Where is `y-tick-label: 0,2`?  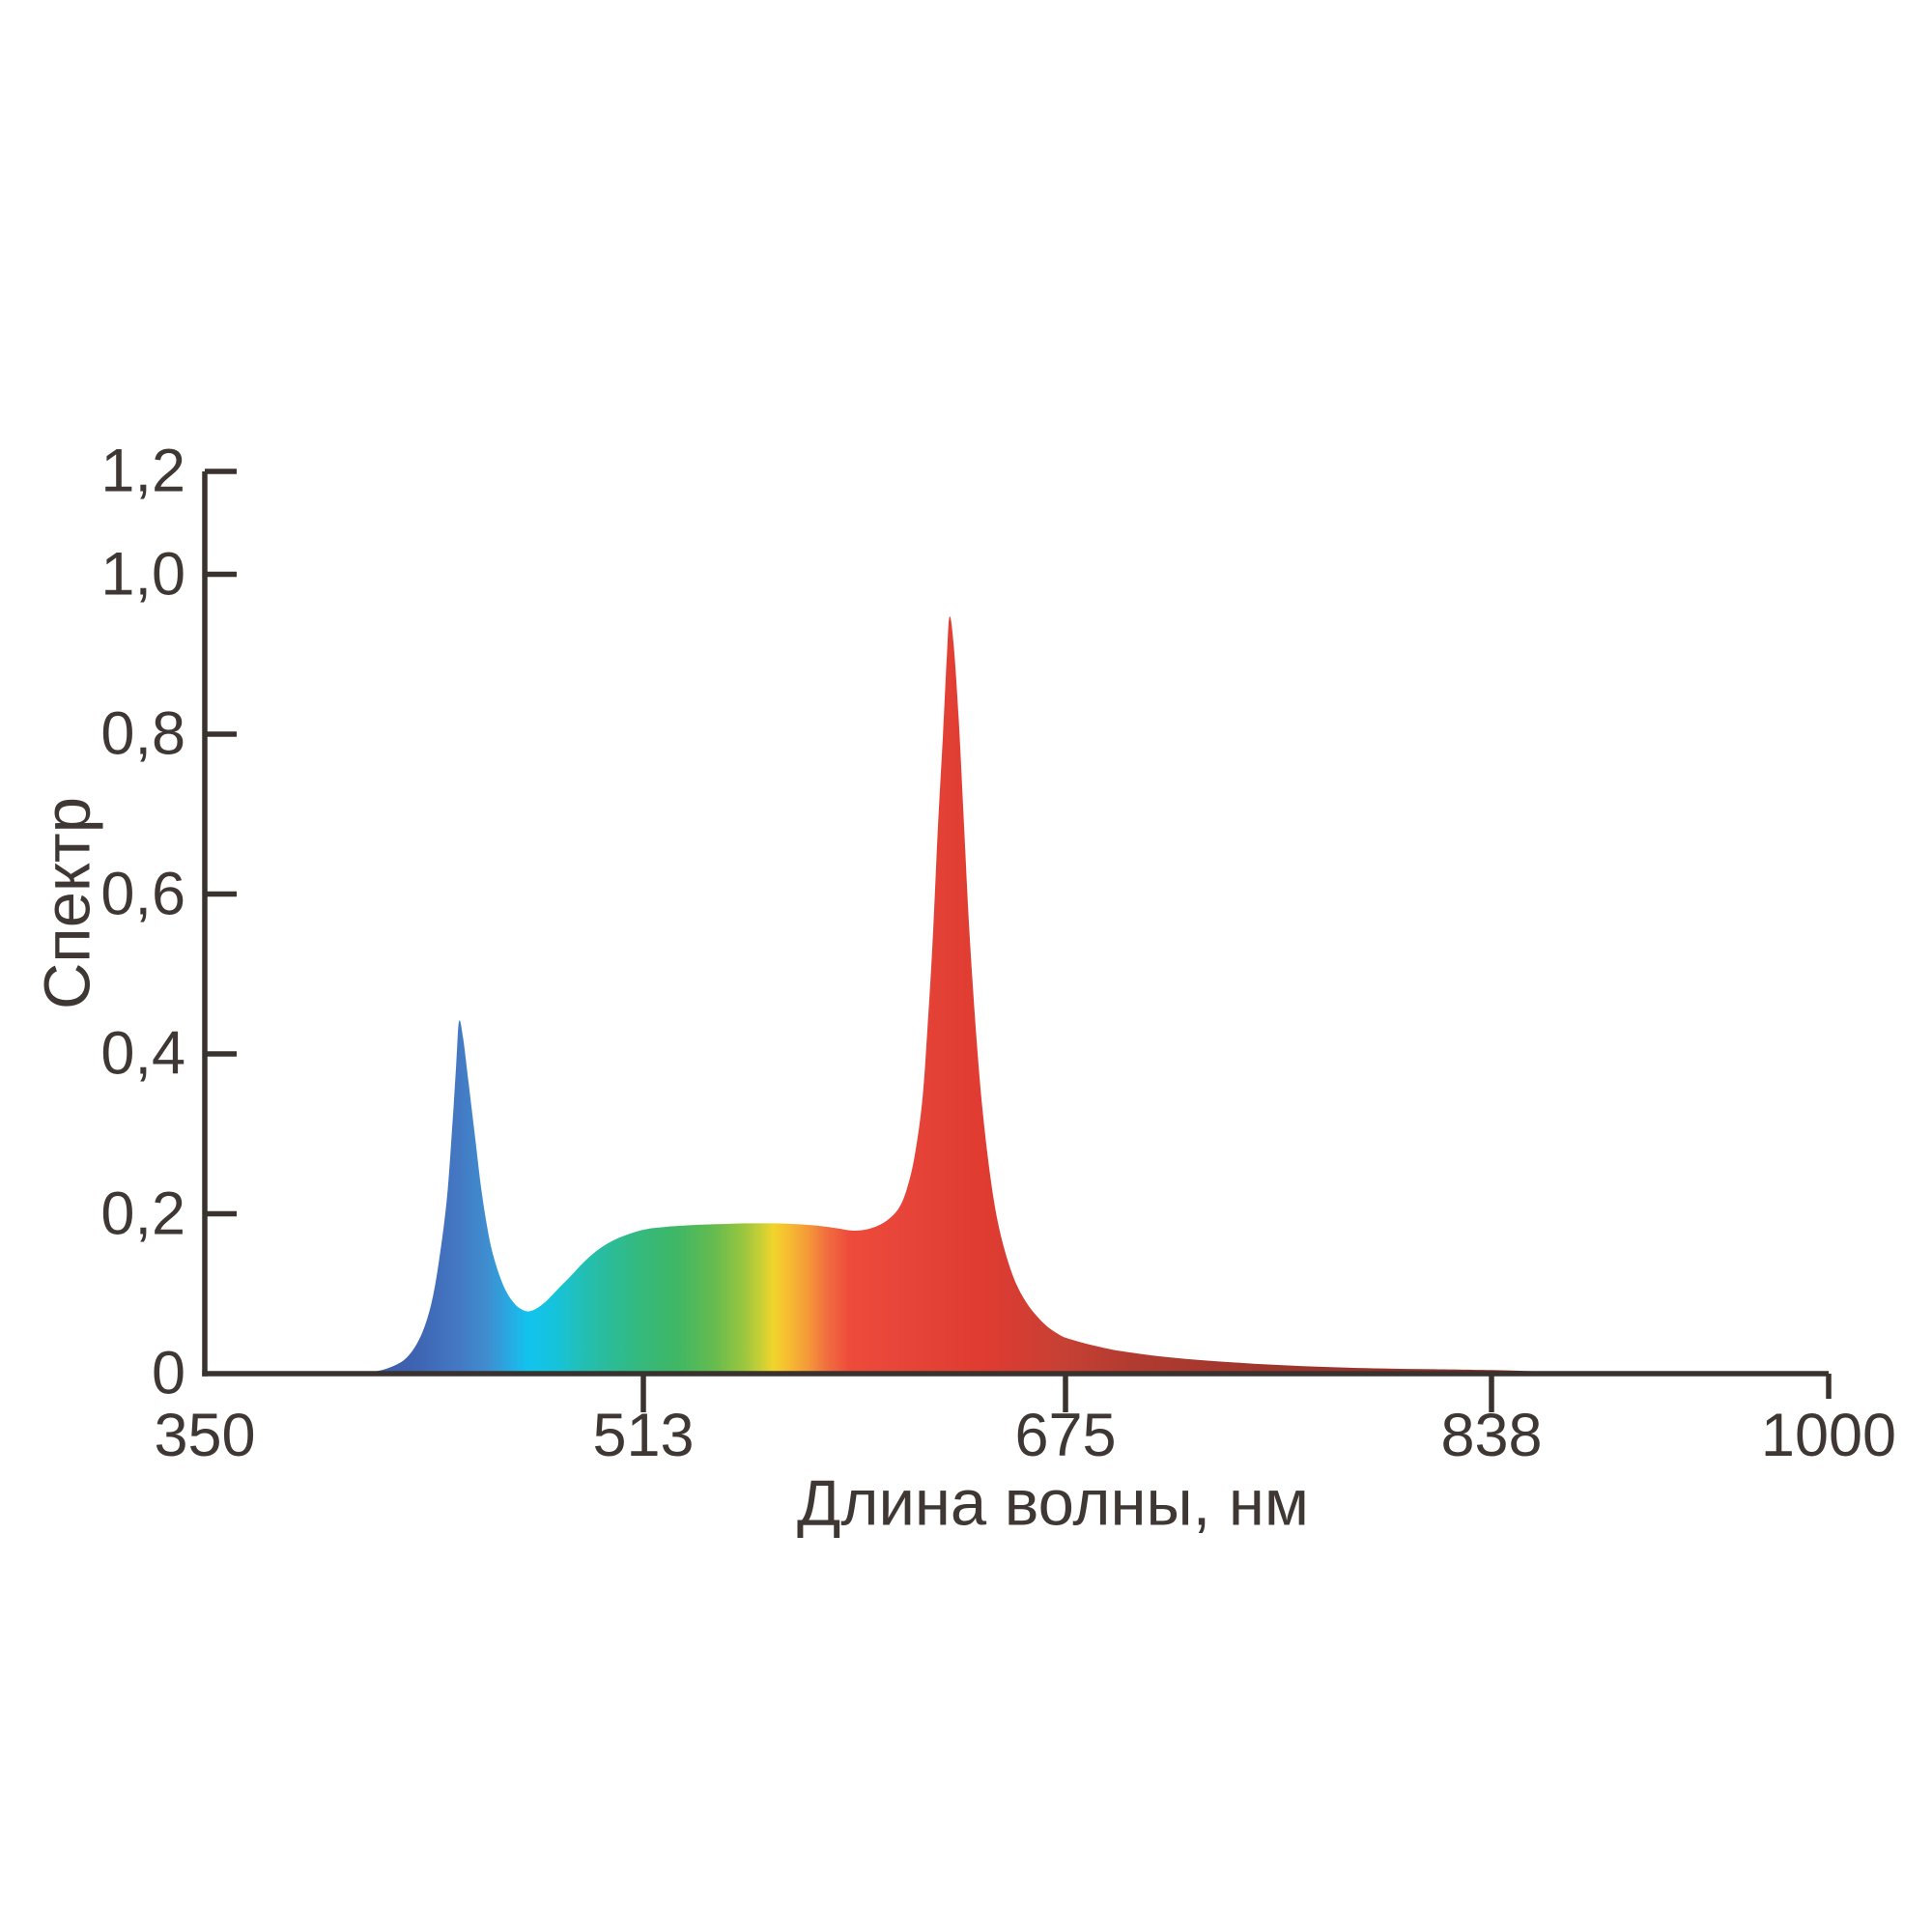 y-tick-label: 0,2 is located at coordinates (142, 1213).